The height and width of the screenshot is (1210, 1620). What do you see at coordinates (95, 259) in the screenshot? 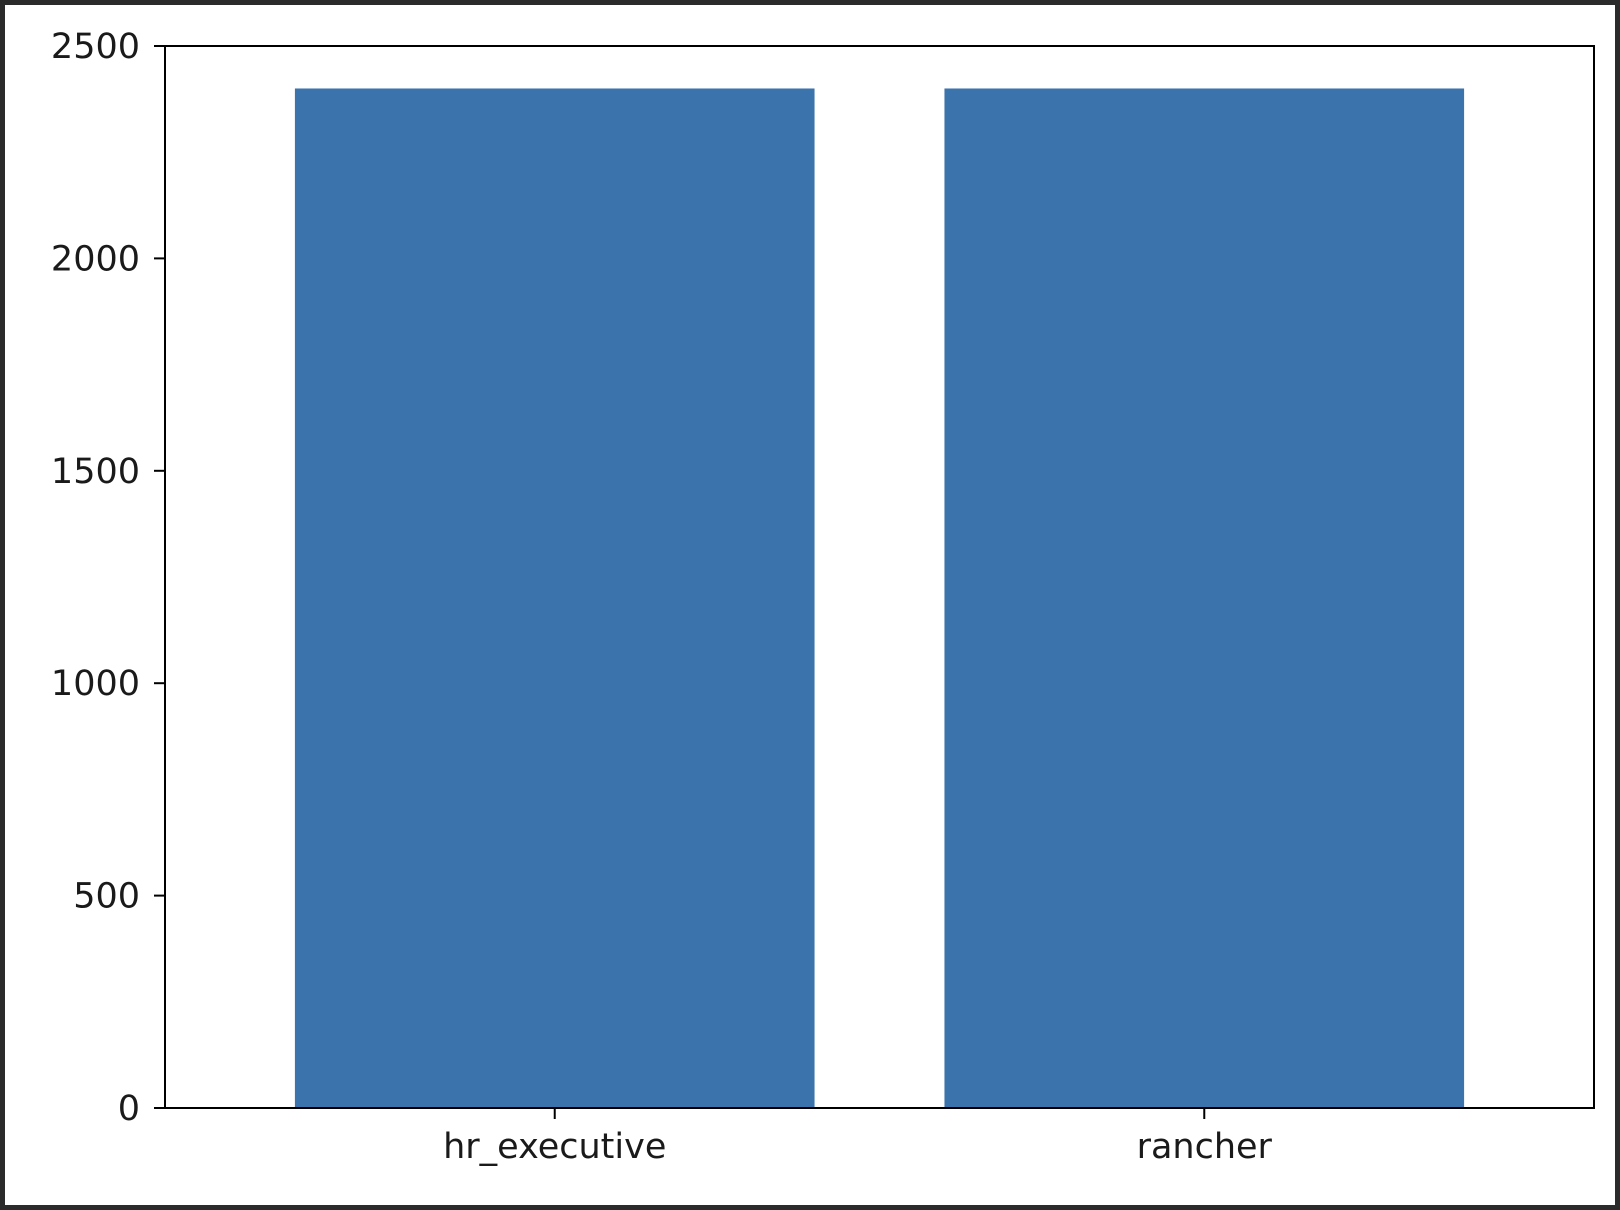
I see `y-tick-label: 2000` at bounding box center [95, 259].